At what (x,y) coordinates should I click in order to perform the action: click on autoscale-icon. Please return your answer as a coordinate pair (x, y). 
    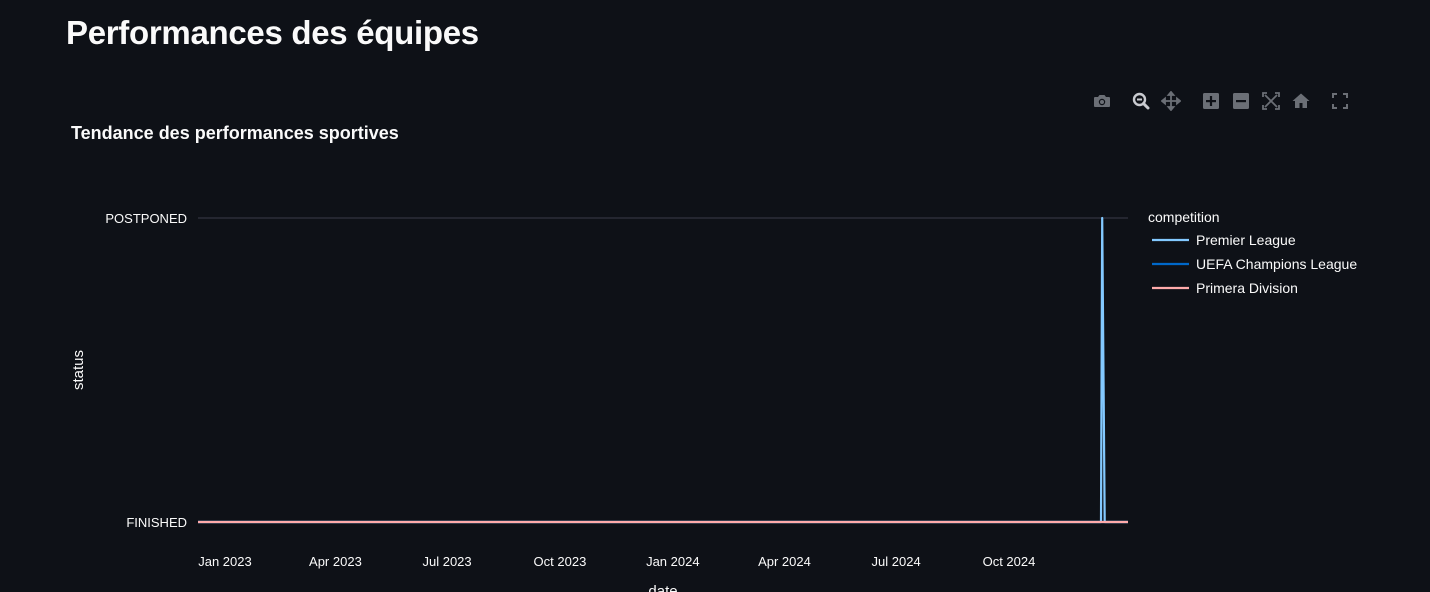
    Looking at the image, I should click on (1271, 101).